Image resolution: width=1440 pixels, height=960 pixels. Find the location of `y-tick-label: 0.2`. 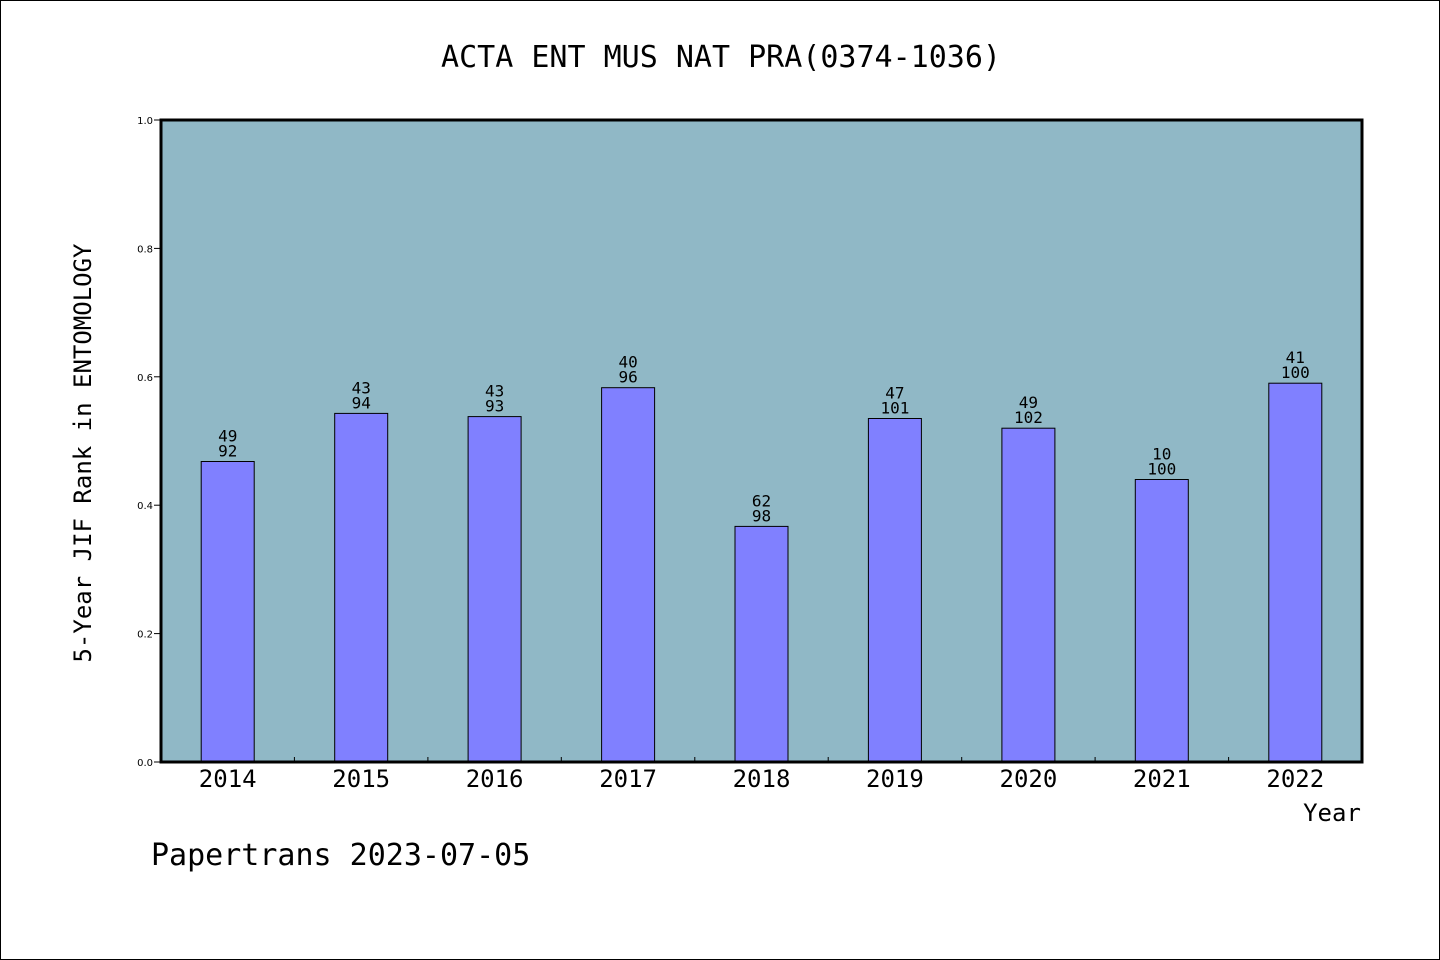

y-tick-label: 0.2 is located at coordinates (145, 635).